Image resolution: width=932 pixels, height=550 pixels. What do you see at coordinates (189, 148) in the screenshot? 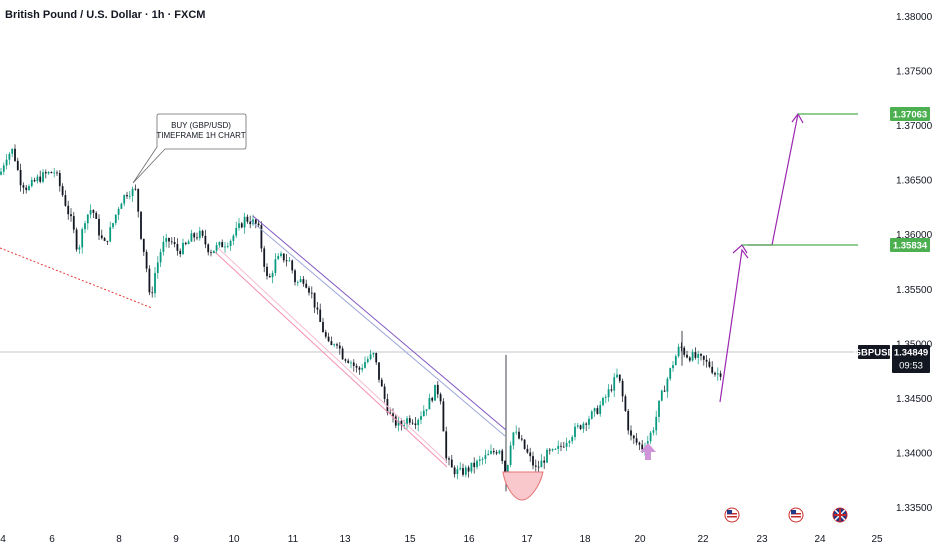
I see `buy-callout` at bounding box center [189, 148].